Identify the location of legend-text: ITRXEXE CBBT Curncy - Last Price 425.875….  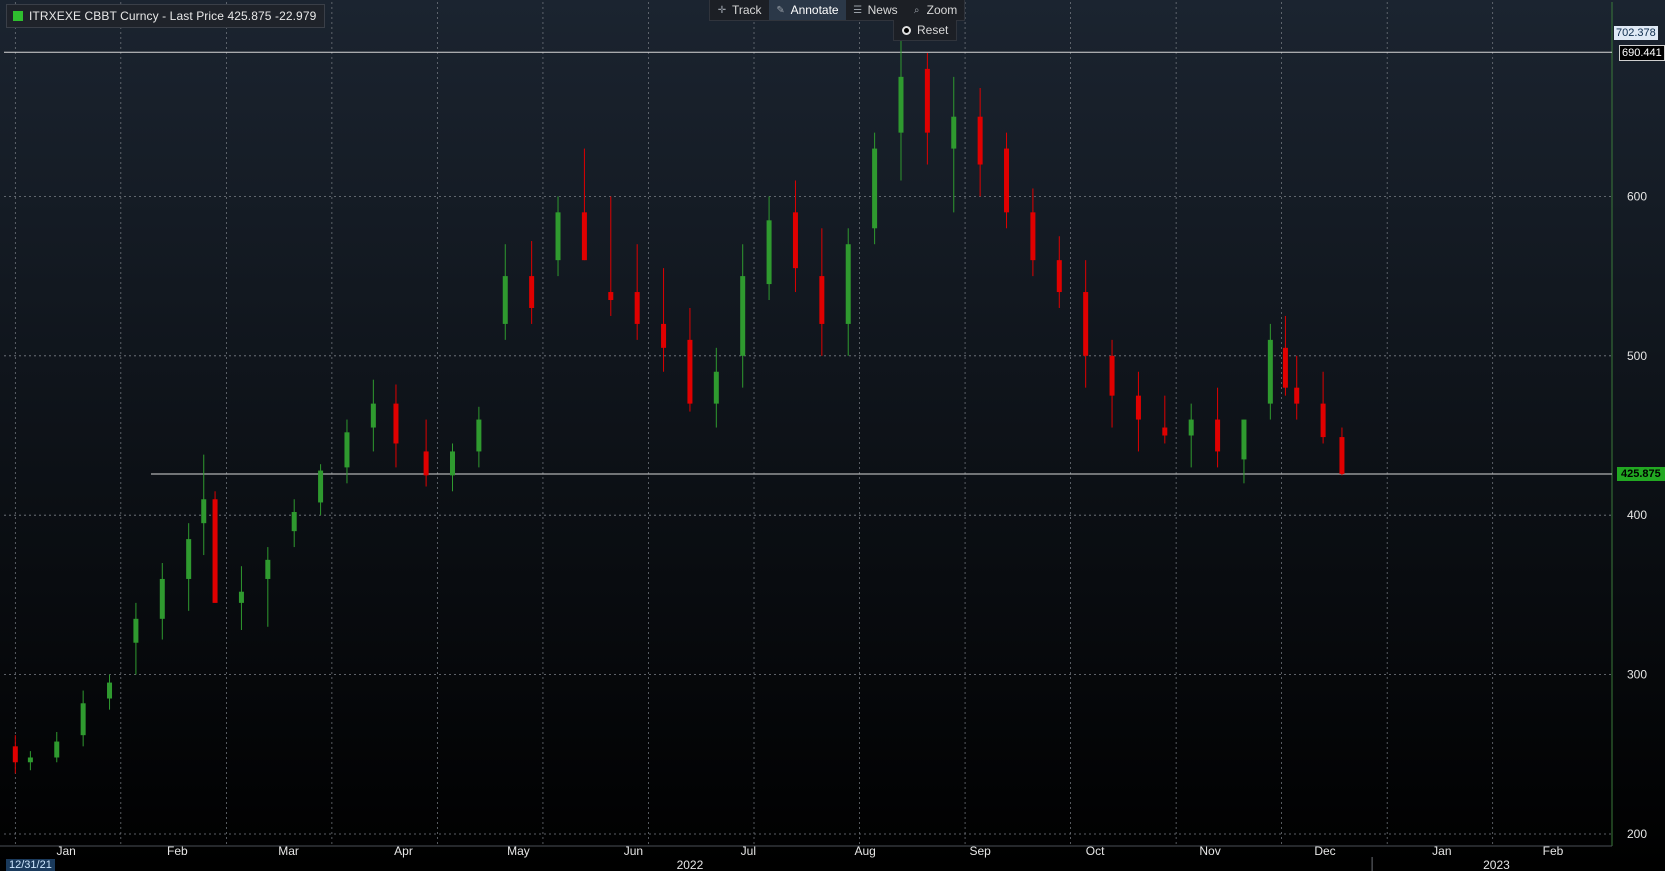
(173, 16).